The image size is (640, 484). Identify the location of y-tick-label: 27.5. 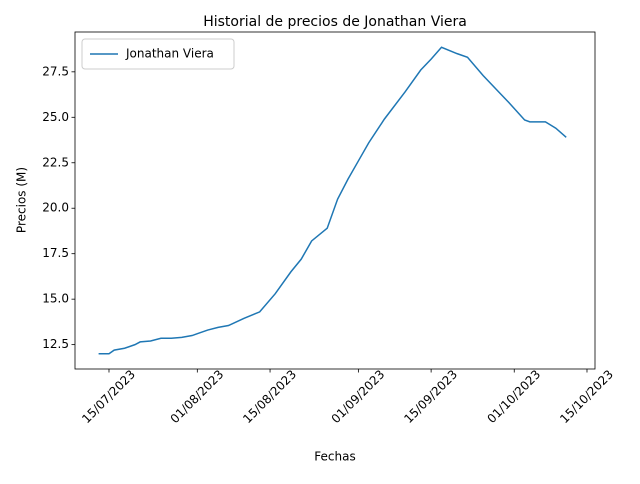
(55, 71).